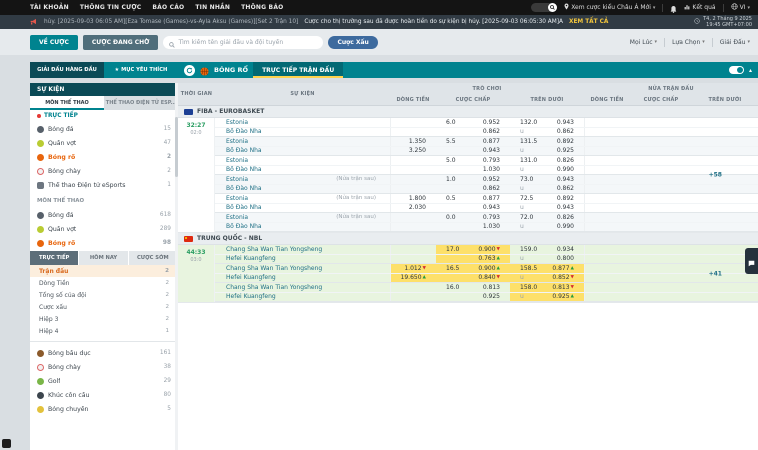 The height and width of the screenshot is (450, 758). What do you see at coordinates (547, 296) in the screenshot?
I see `odds-cell: u 0.925 ▲` at bounding box center [547, 296].